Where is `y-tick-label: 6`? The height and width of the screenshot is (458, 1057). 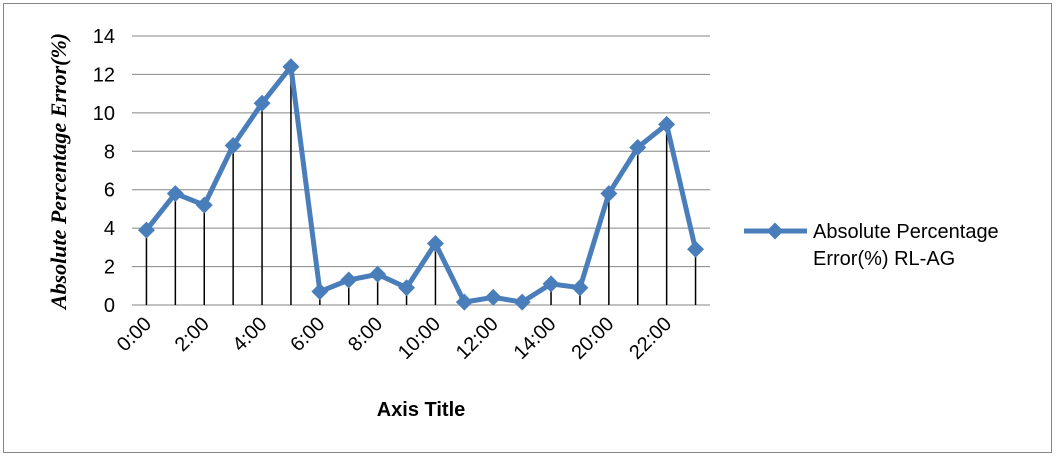 y-tick-label: 6 is located at coordinates (109, 191).